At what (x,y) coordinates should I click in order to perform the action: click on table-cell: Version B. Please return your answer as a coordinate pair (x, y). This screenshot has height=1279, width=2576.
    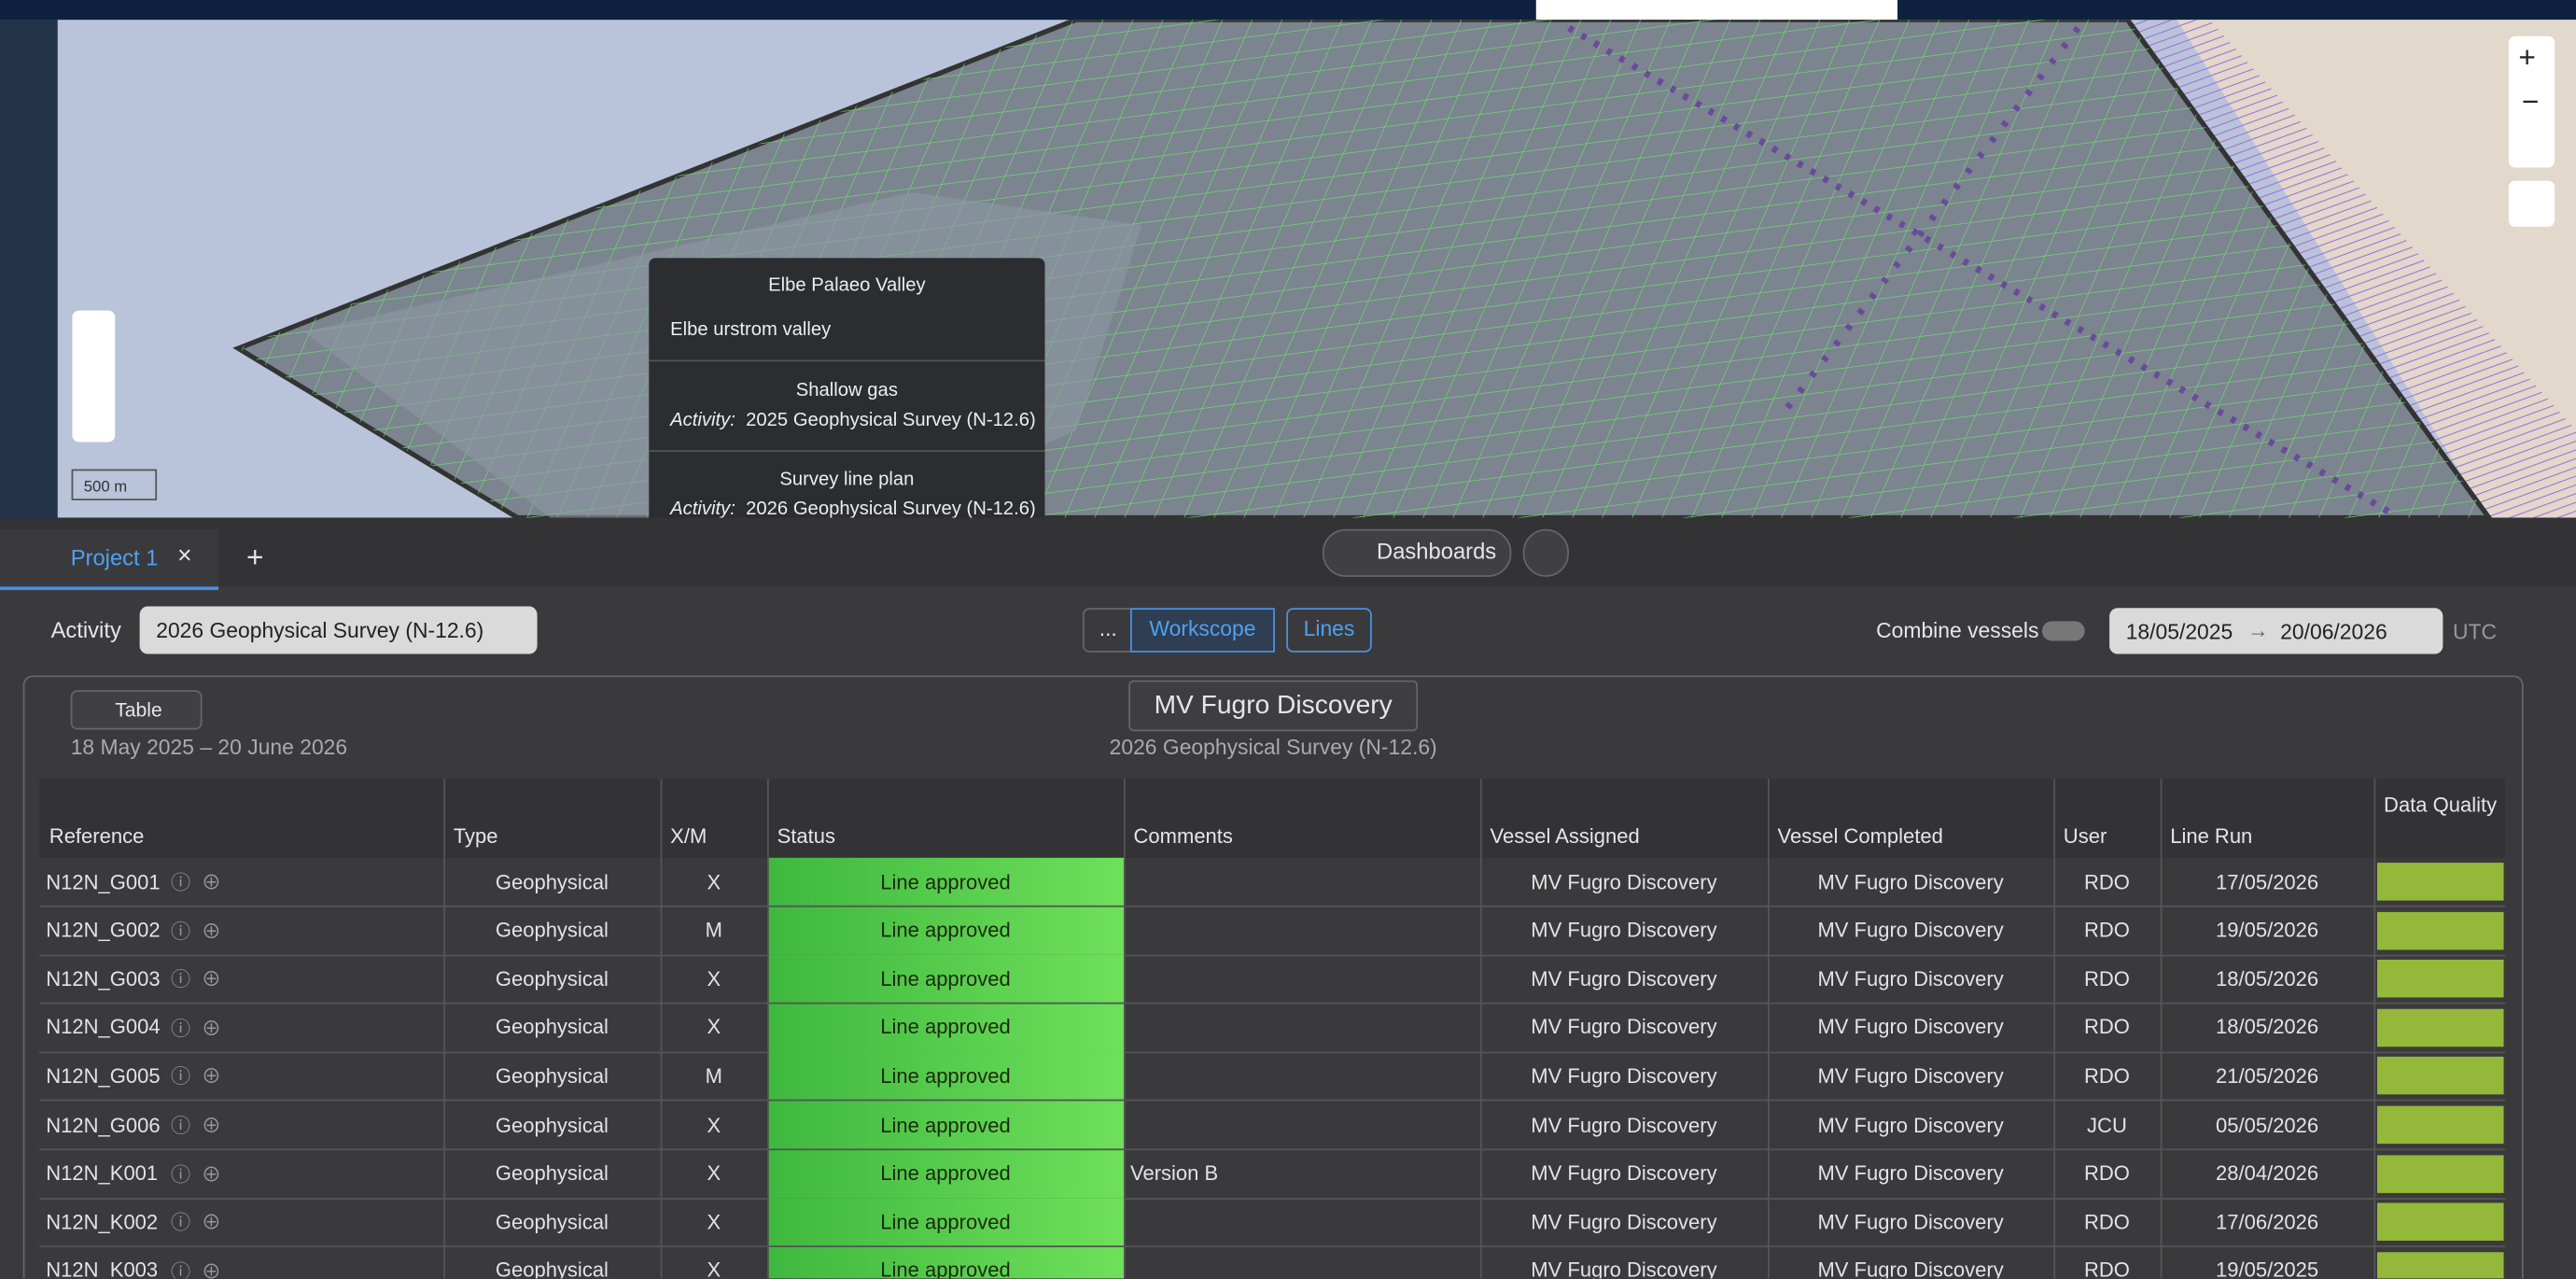
    Looking at the image, I should click on (1174, 1173).